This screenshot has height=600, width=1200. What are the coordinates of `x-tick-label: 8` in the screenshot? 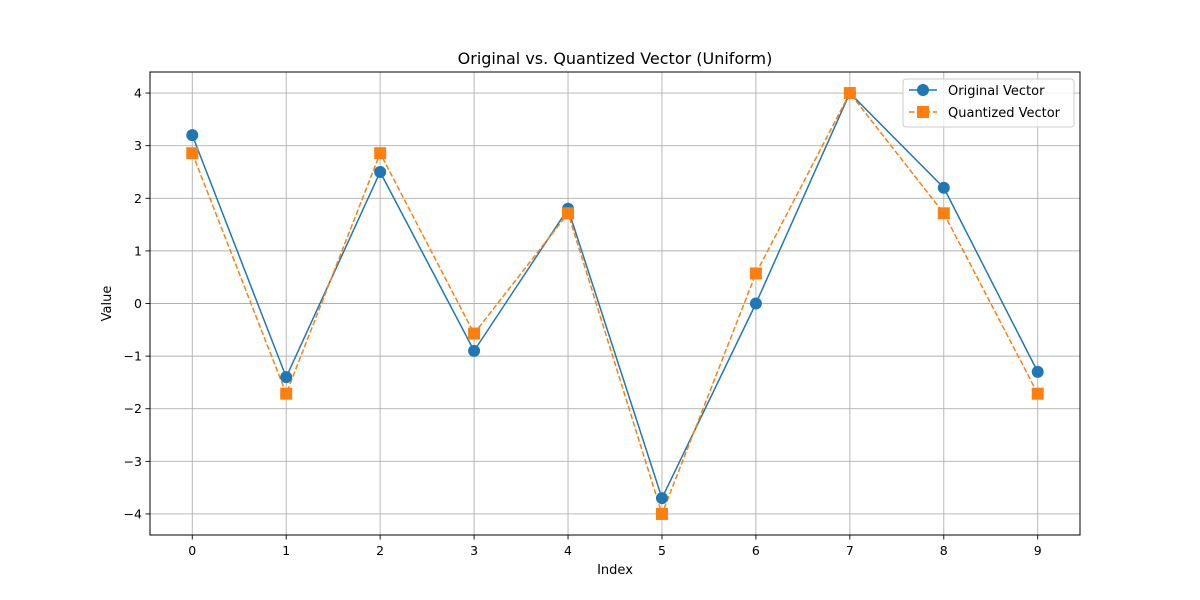 It's located at (944, 550).